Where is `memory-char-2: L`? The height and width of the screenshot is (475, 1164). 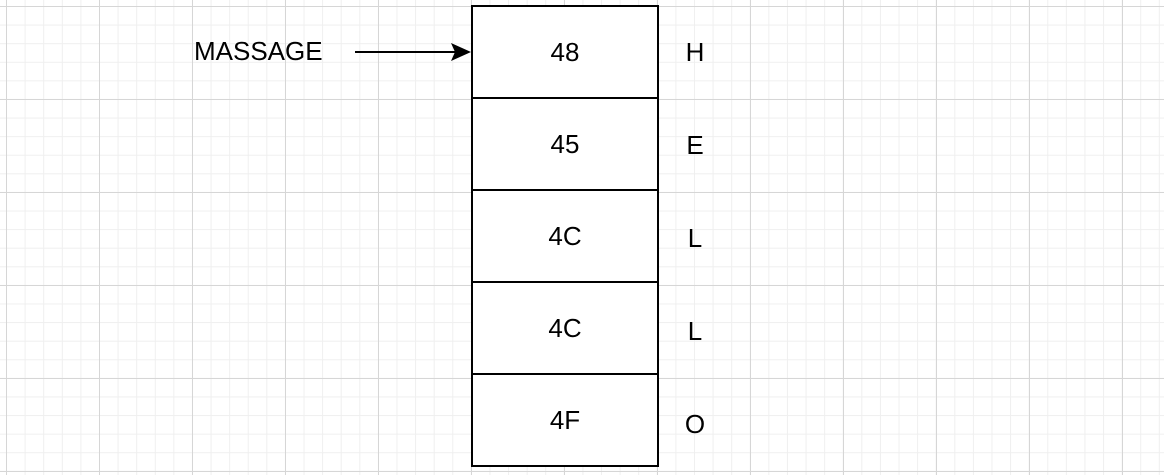 memory-char-2: L is located at coordinates (695, 238).